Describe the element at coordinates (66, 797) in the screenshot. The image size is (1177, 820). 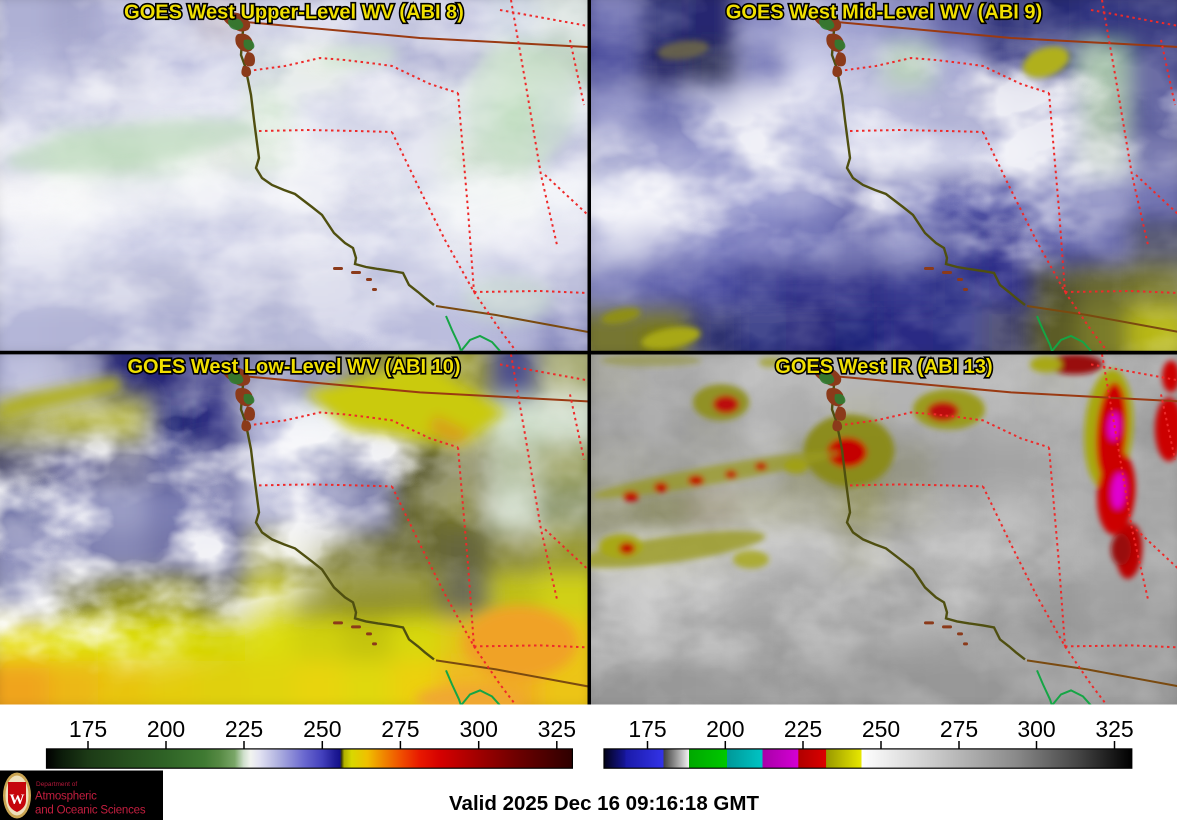
I see `svg-text: Atmospheric` at that location.